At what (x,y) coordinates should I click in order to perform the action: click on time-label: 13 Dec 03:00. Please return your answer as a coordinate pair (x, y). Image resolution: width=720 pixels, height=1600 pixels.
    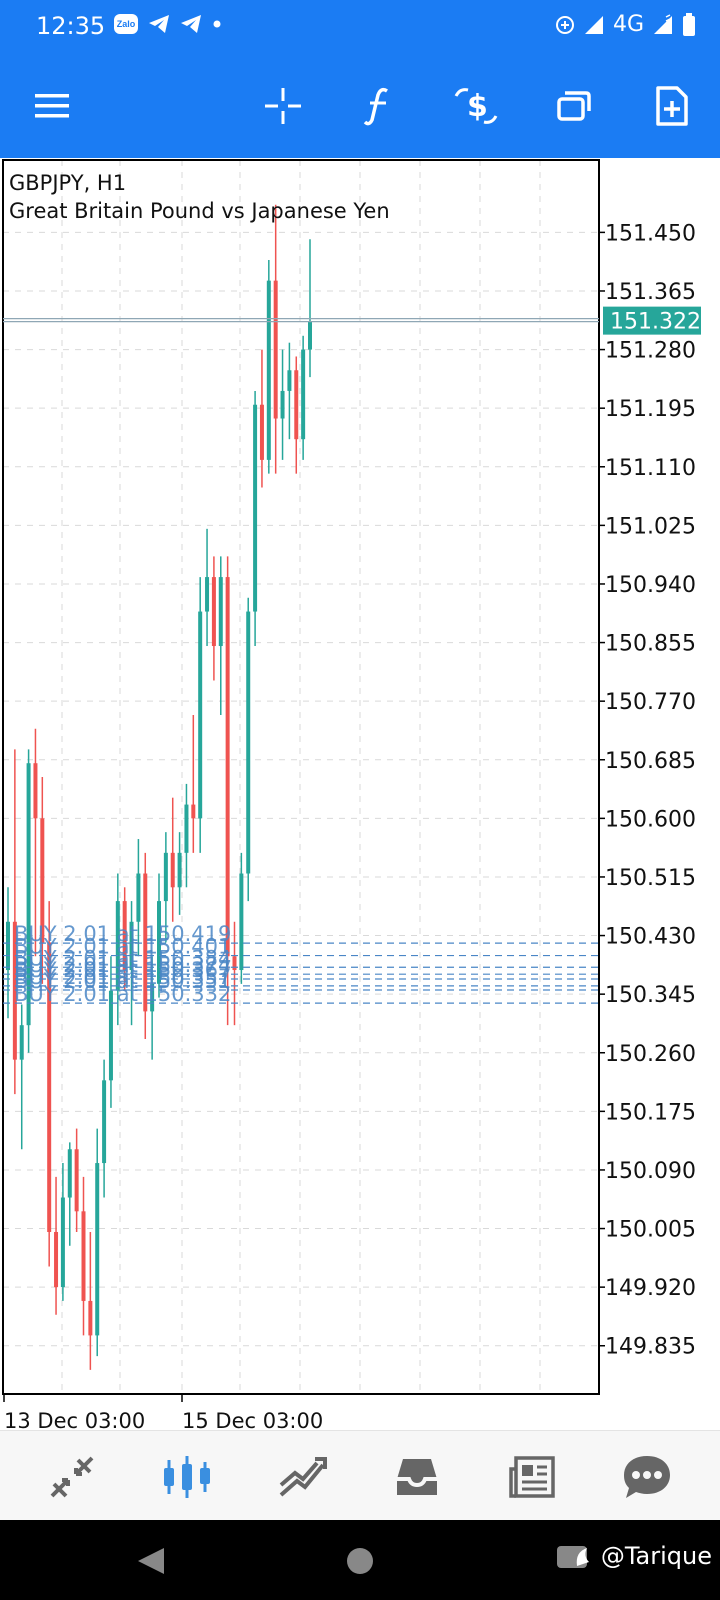
    Looking at the image, I should click on (74, 1419).